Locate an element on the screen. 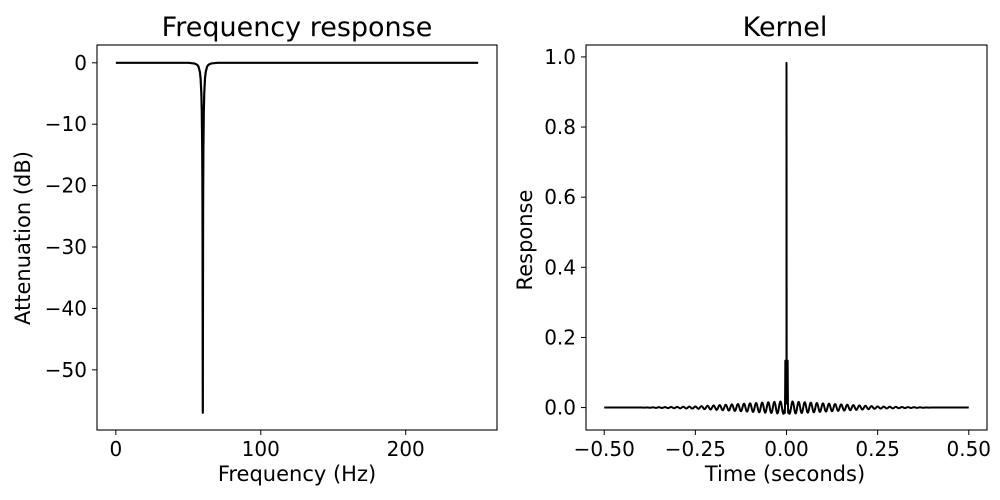  frequency-response-y-tick-label: 0 is located at coordinates (80, 63).